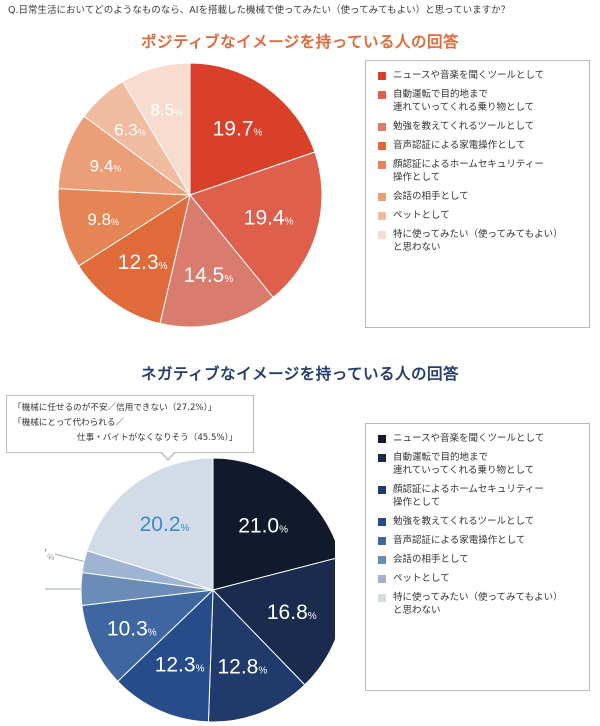 The width and height of the screenshot is (600, 726). I want to click on positive-value-label-3: 12.3%, so click(143, 262).